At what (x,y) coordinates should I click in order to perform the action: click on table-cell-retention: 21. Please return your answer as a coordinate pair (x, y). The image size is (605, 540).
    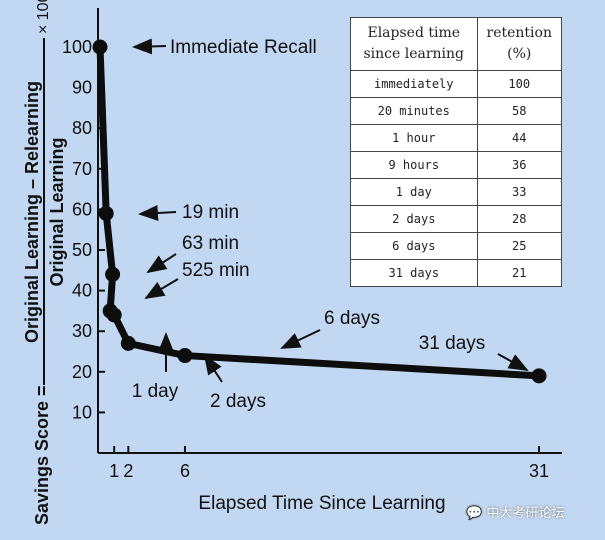
    Looking at the image, I should click on (519, 273).